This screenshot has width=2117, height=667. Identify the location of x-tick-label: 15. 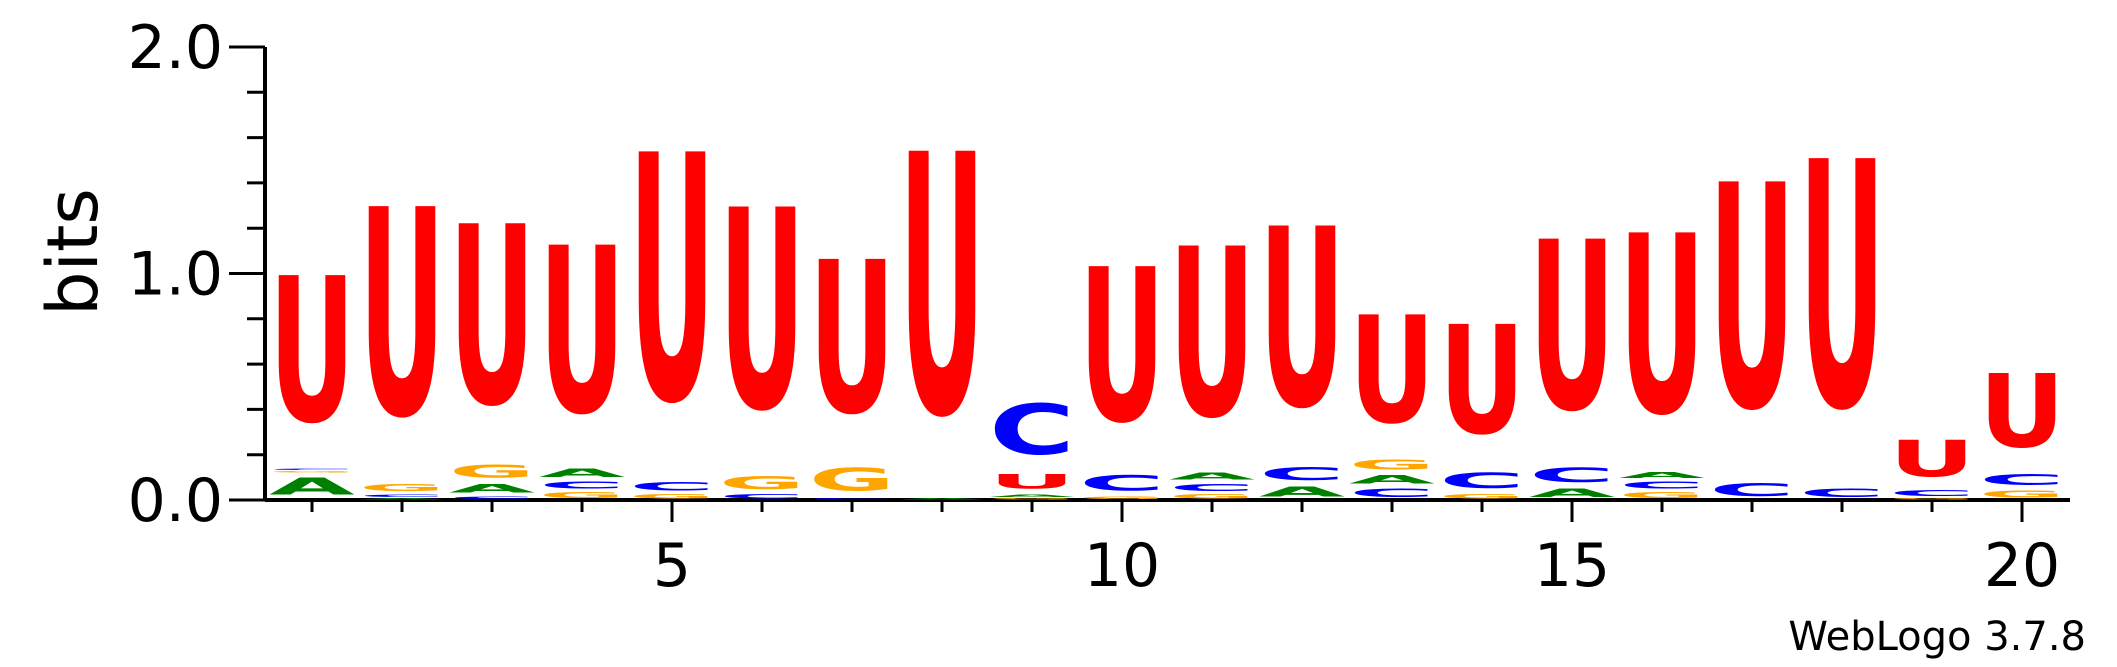
(1572, 566).